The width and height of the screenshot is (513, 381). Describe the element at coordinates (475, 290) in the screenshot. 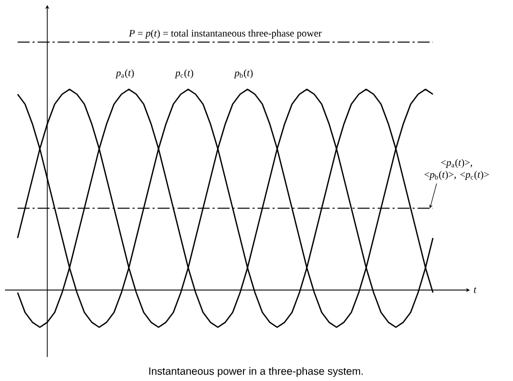

I see `x-axis-title: t` at that location.